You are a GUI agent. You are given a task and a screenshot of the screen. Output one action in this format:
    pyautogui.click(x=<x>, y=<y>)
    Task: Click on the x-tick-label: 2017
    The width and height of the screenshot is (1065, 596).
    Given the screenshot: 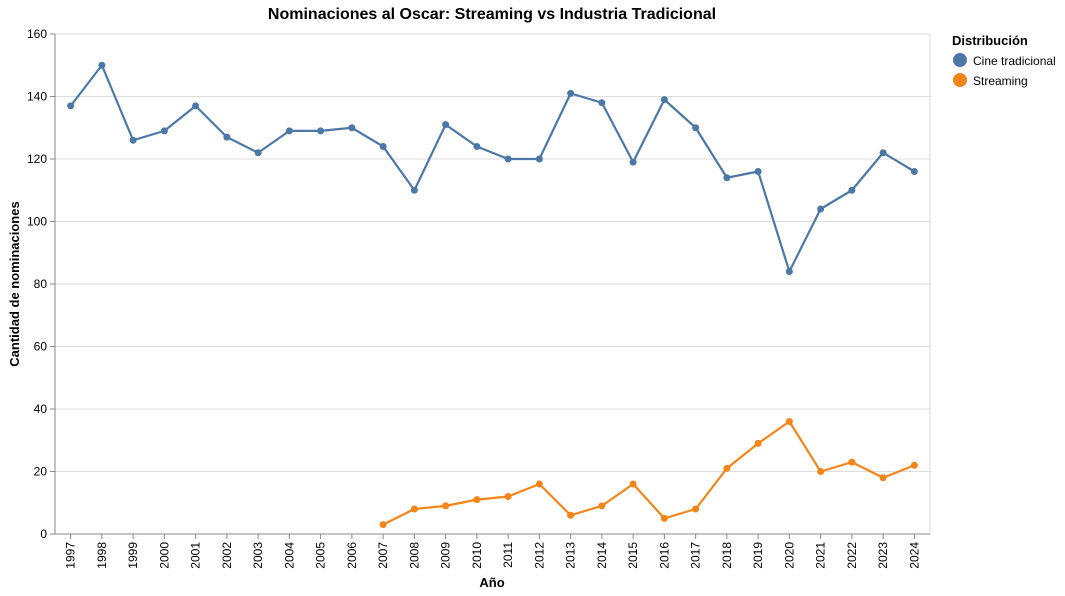 What is the action you would take?
    pyautogui.click(x=696, y=555)
    